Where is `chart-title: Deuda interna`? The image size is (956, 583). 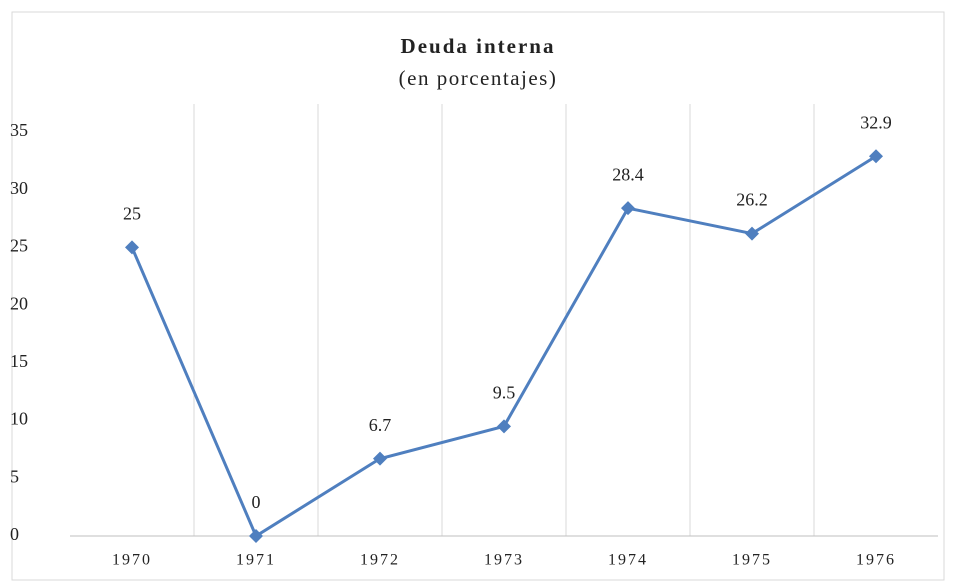 chart-title: Deuda interna is located at coordinates (478, 46).